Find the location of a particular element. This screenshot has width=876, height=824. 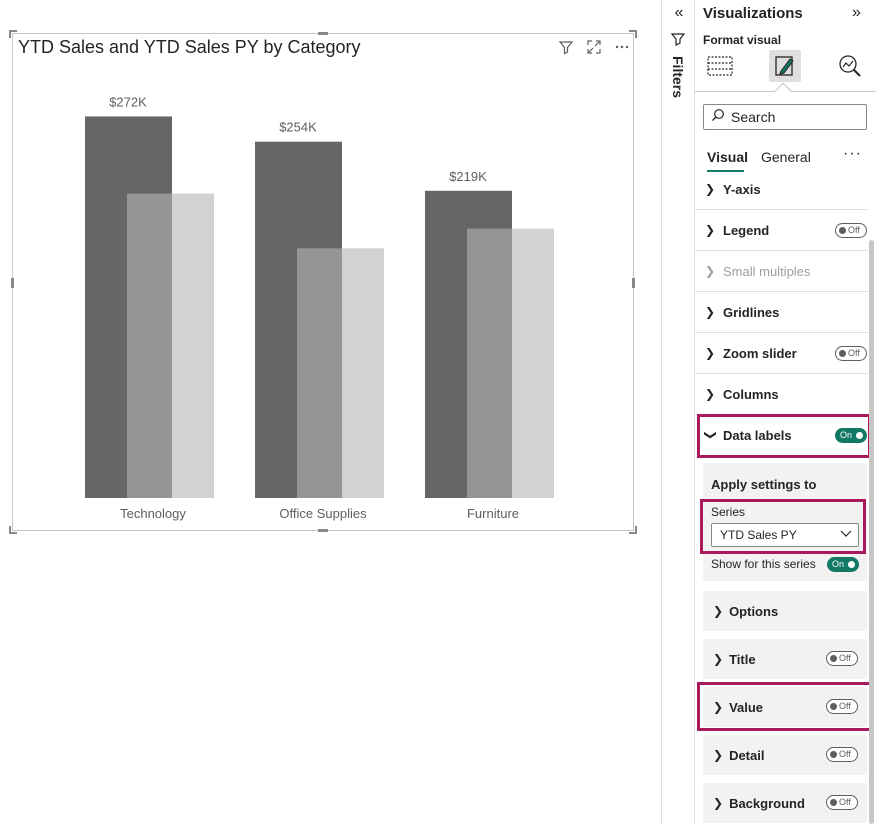

expand-right-icon: » is located at coordinates (856, 12).